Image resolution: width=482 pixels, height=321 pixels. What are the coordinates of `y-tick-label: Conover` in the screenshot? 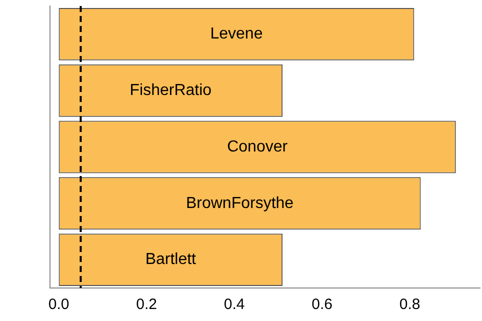 It's located at (257, 147).